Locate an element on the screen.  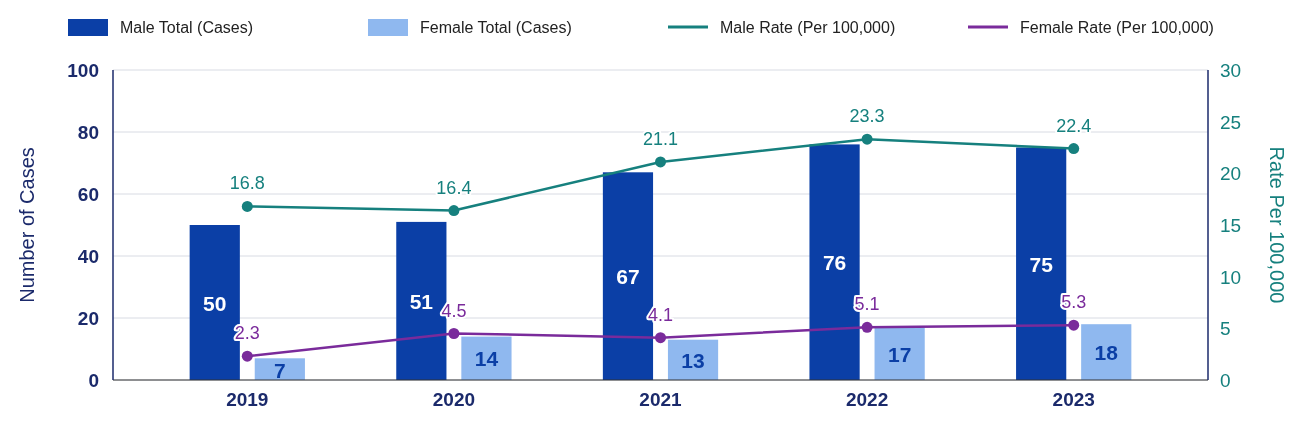
data-label: 18 is located at coordinates (1106, 353).